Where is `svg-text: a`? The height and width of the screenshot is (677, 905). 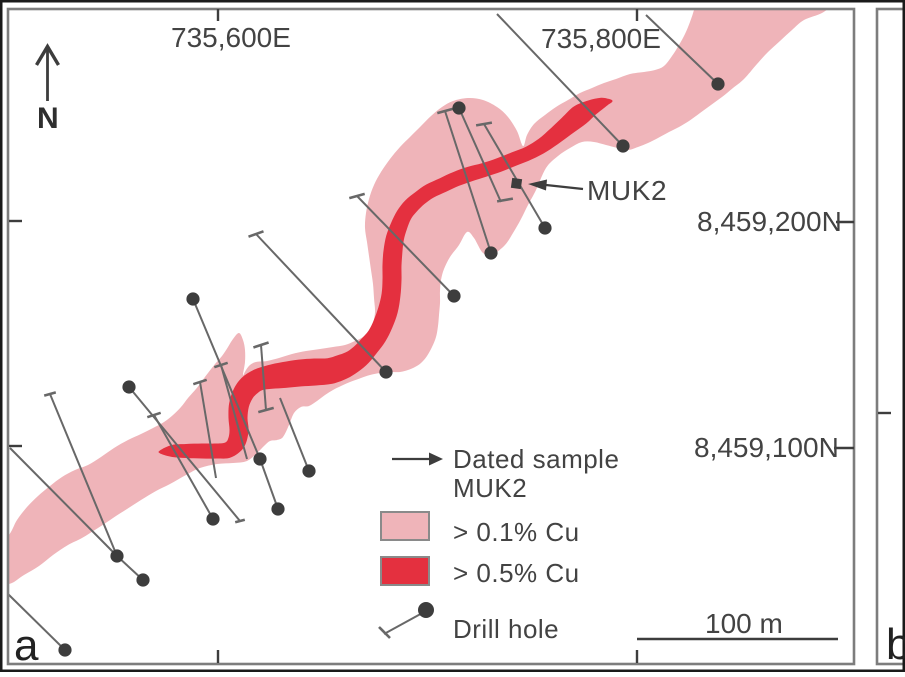 svg-text: a is located at coordinates (26, 645).